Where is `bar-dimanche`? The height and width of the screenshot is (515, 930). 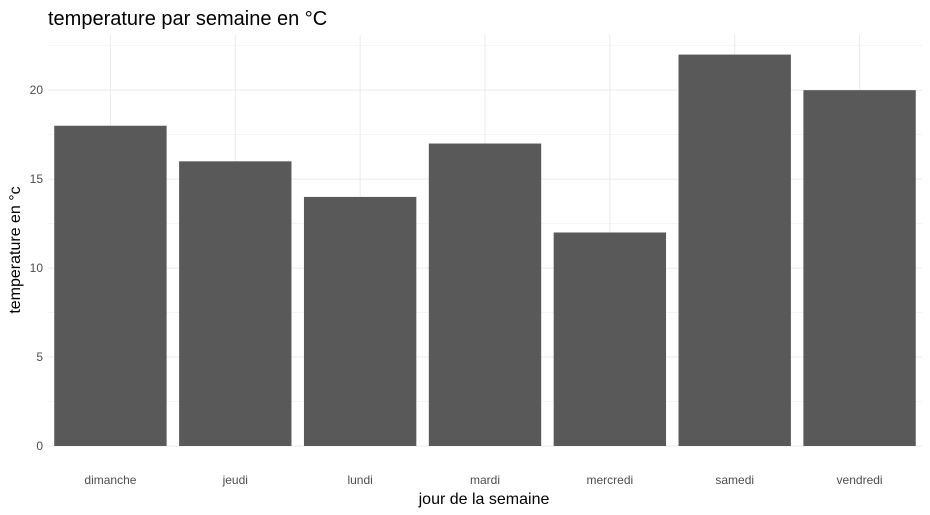 bar-dimanche is located at coordinates (110, 285).